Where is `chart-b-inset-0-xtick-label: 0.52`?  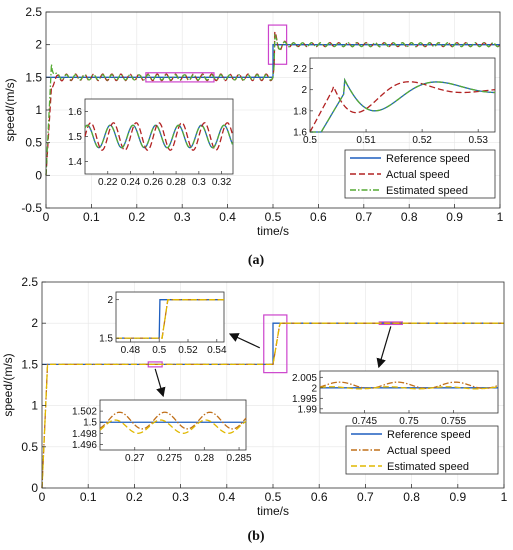
chart-b-inset-0-xtick-label: 0.52 is located at coordinates (188, 350).